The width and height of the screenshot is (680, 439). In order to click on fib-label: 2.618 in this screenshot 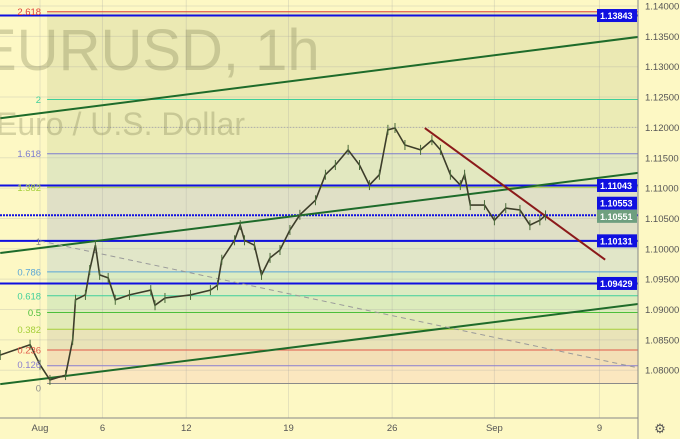, I will do `click(29, 12)`.